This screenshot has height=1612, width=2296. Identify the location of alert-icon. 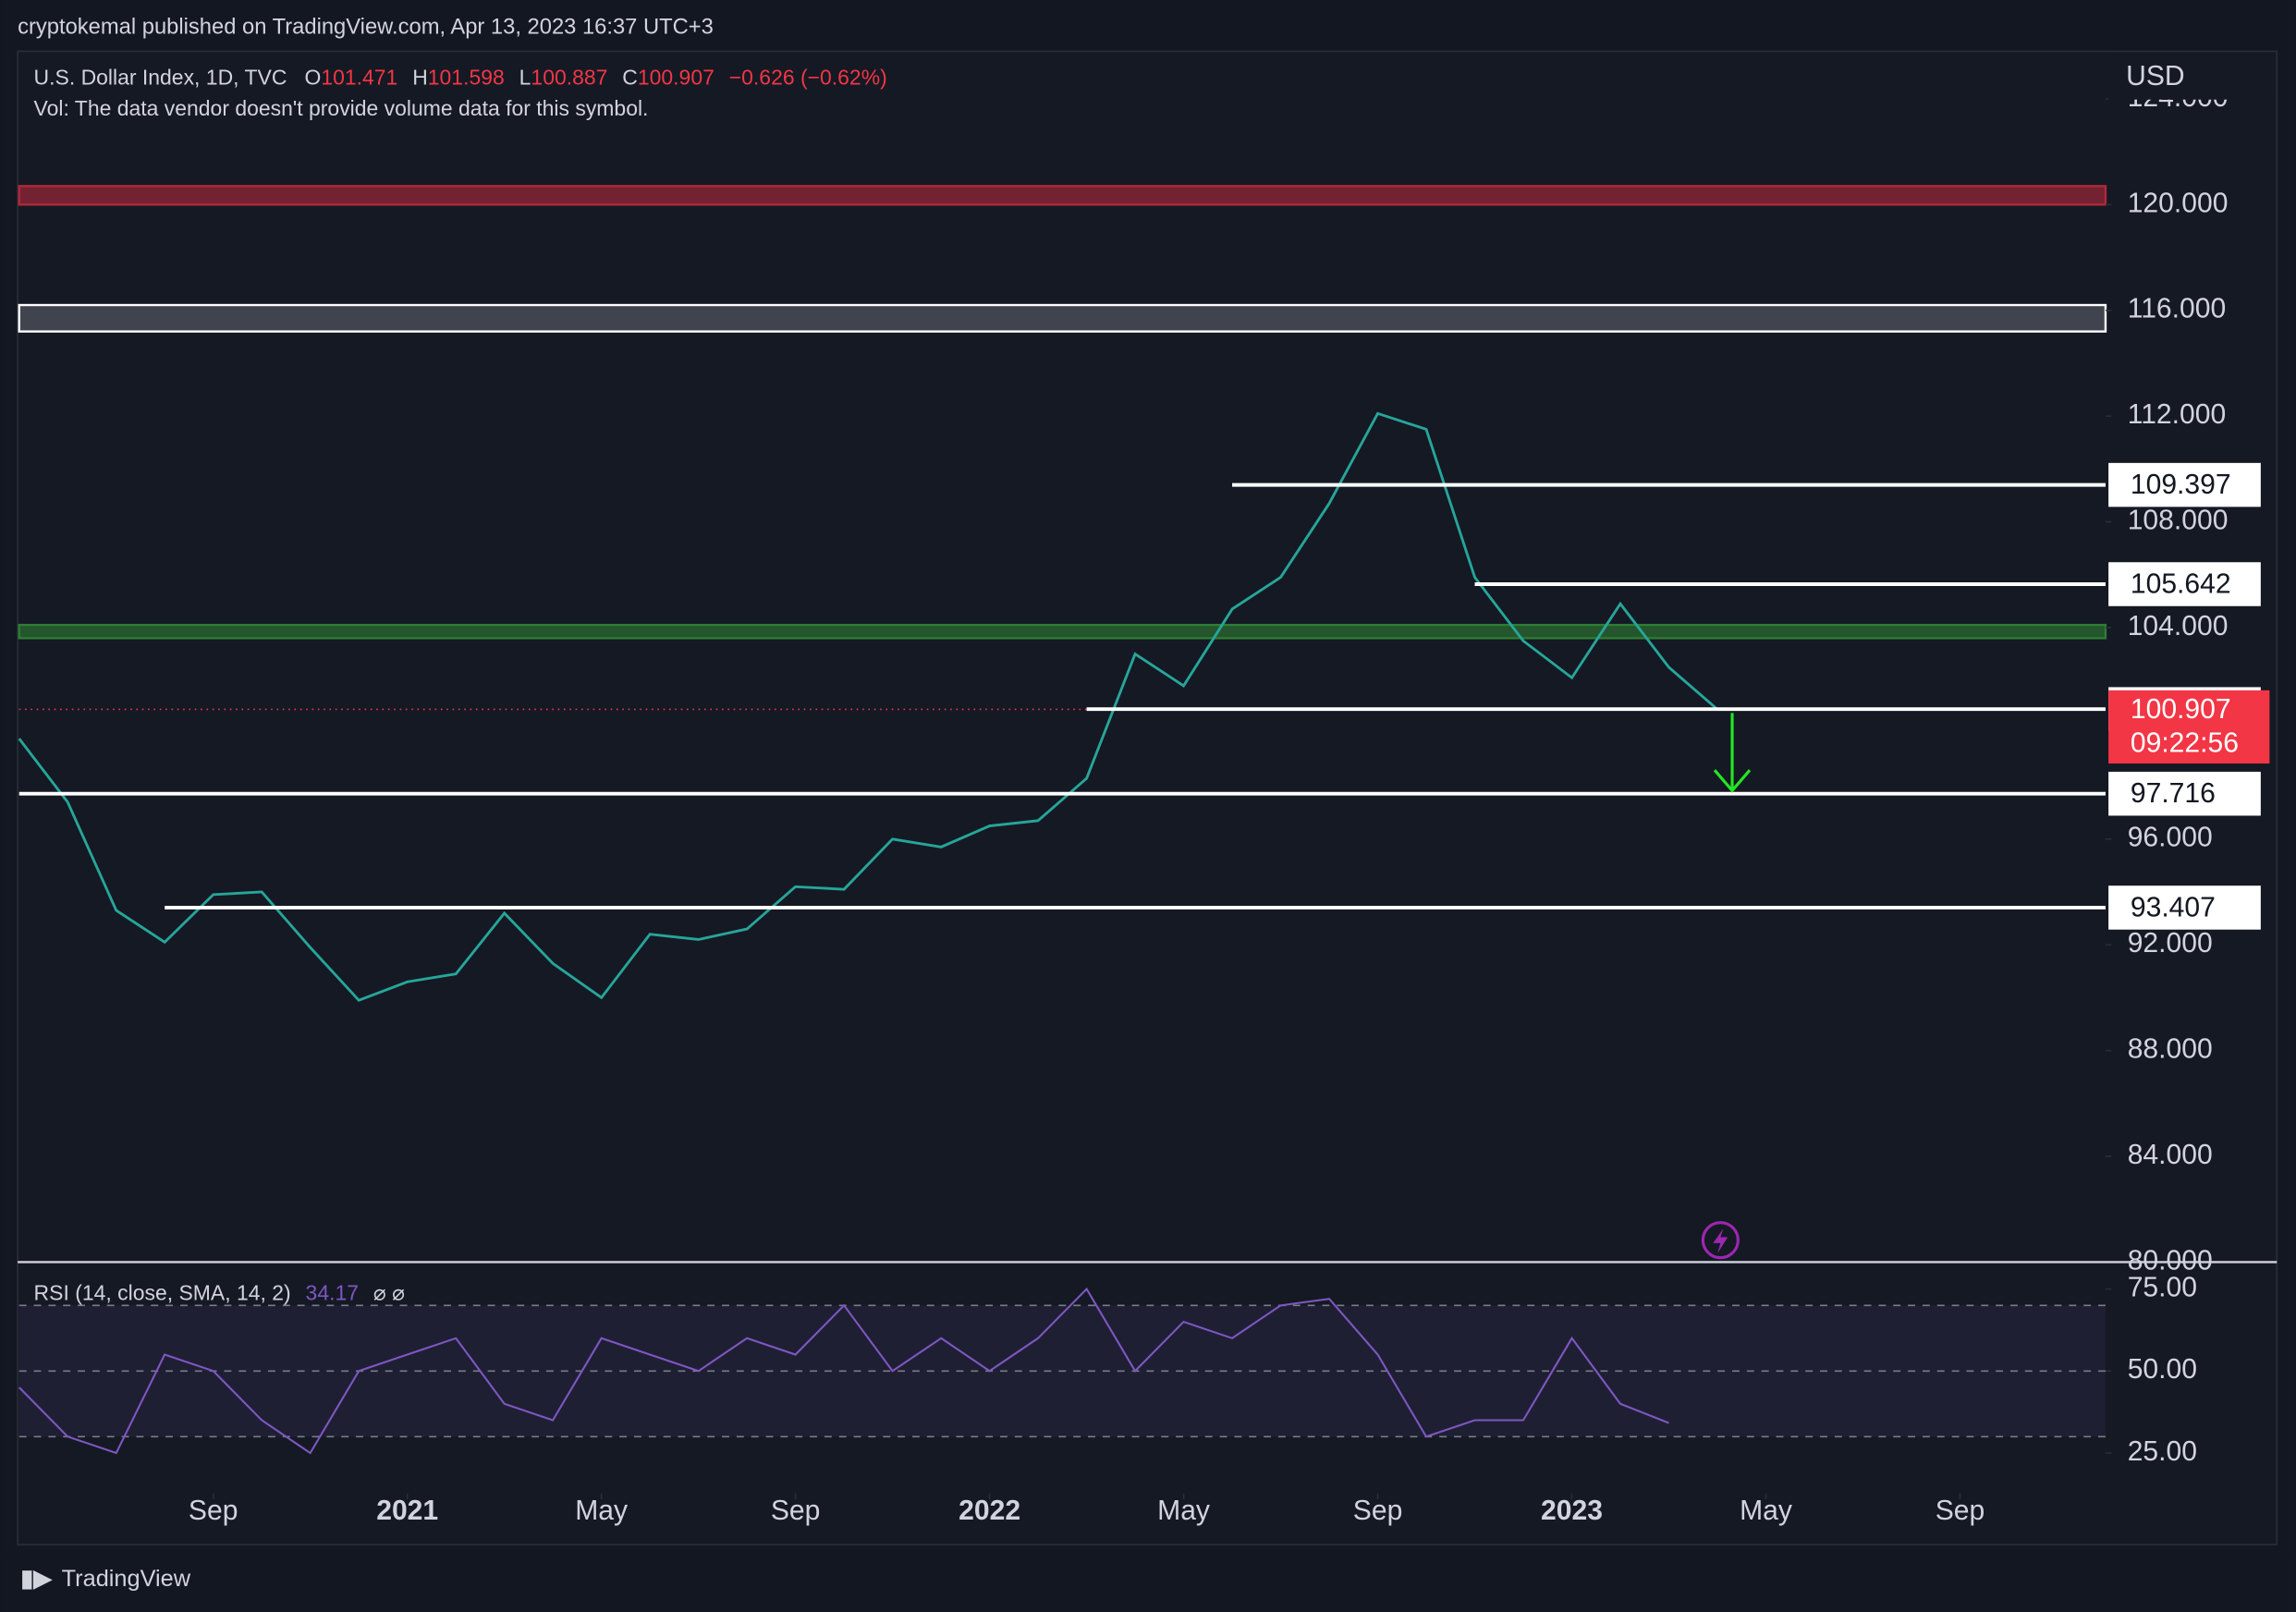
(1720, 1240).